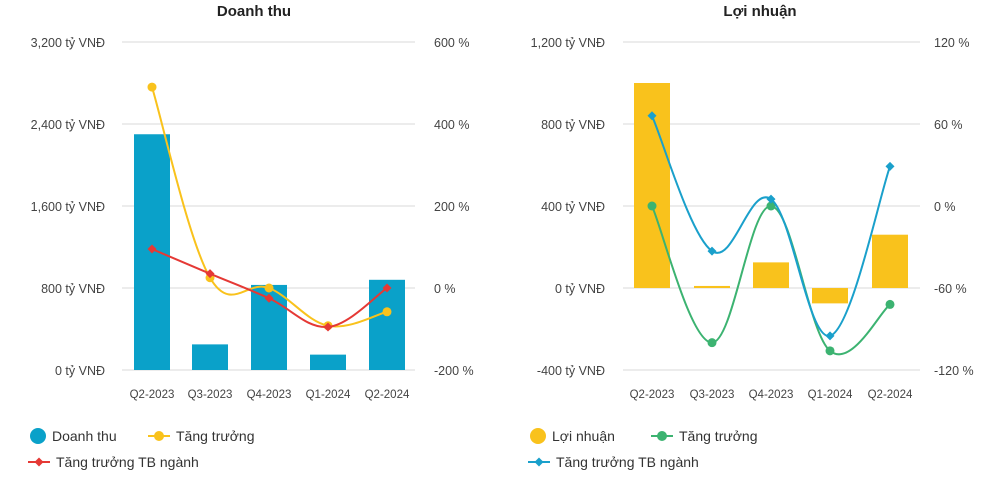  Describe the element at coordinates (254, 11) in the screenshot. I see `chart-title: Doanh thu` at that location.